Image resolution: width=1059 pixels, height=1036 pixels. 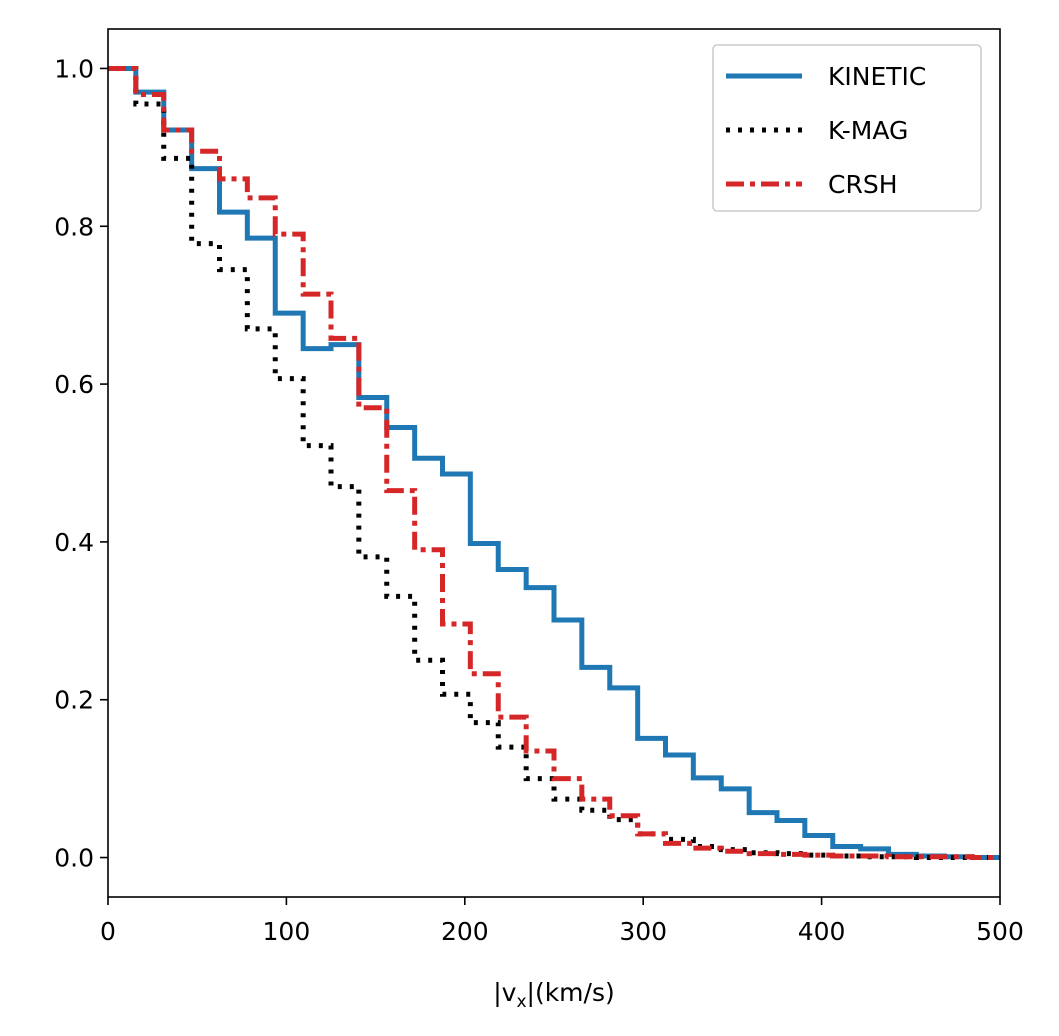 What do you see at coordinates (74, 226) in the screenshot?
I see `y-tick-label: 0.8` at bounding box center [74, 226].